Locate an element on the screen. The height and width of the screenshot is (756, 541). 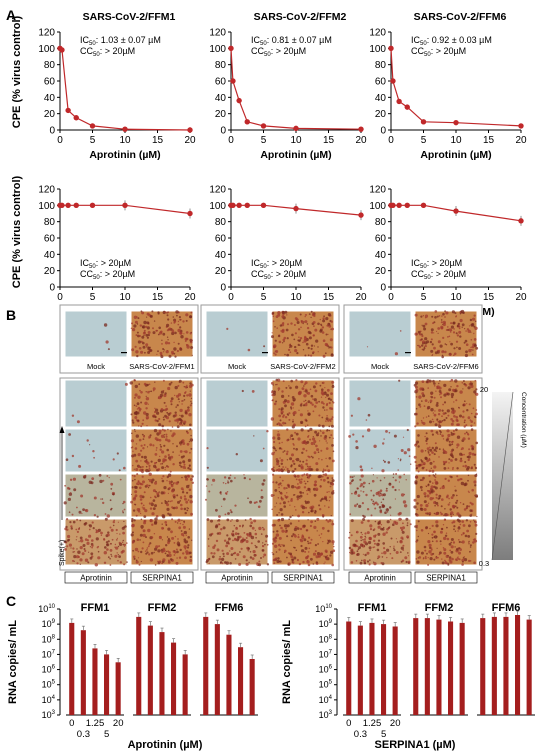
data-point is located at coordinates (190, 213).